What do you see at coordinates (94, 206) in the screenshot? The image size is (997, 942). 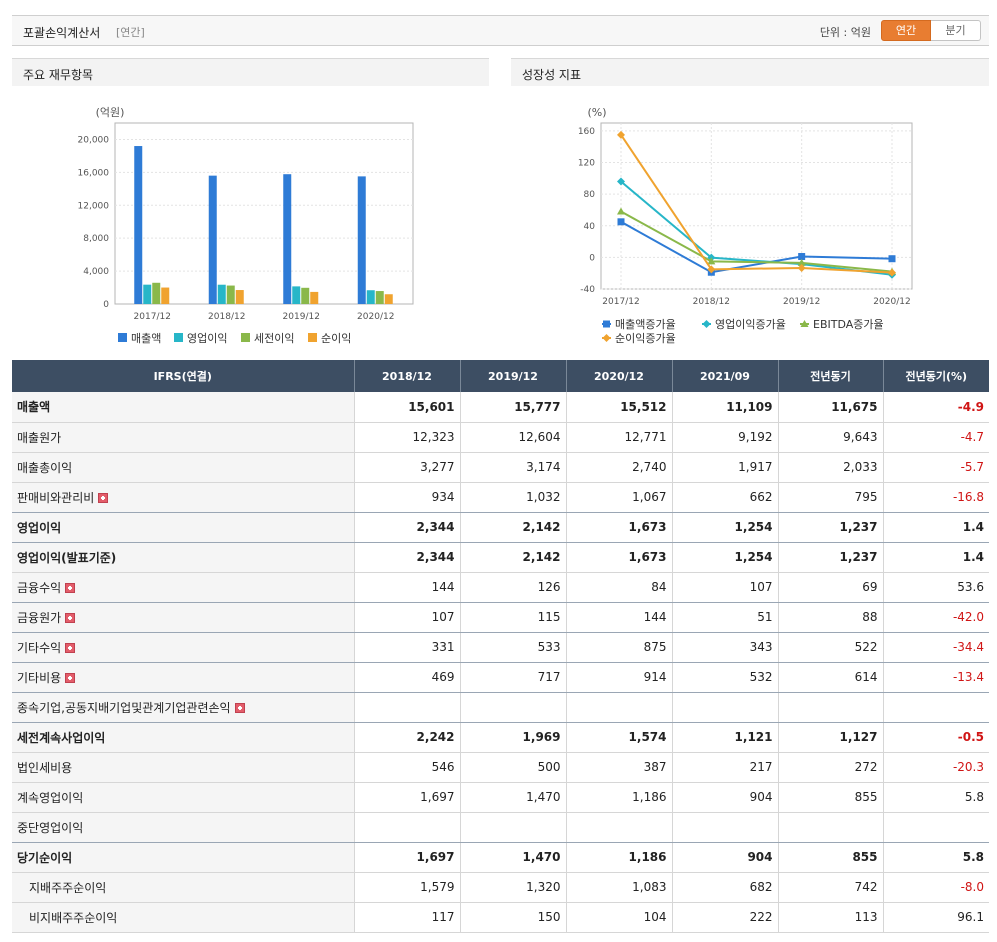 I see `y-tick-label: 12,000` at bounding box center [94, 206].